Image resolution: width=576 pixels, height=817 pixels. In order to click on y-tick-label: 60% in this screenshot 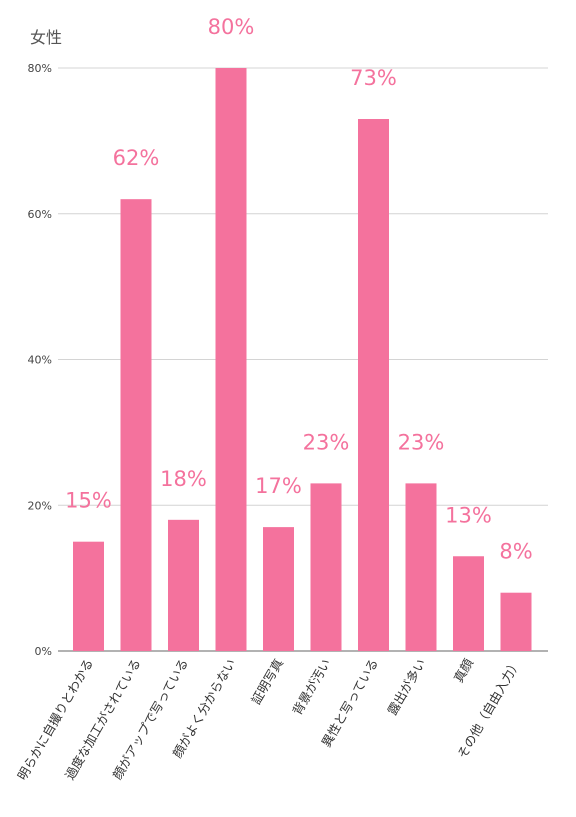, I will do `click(40, 214)`.